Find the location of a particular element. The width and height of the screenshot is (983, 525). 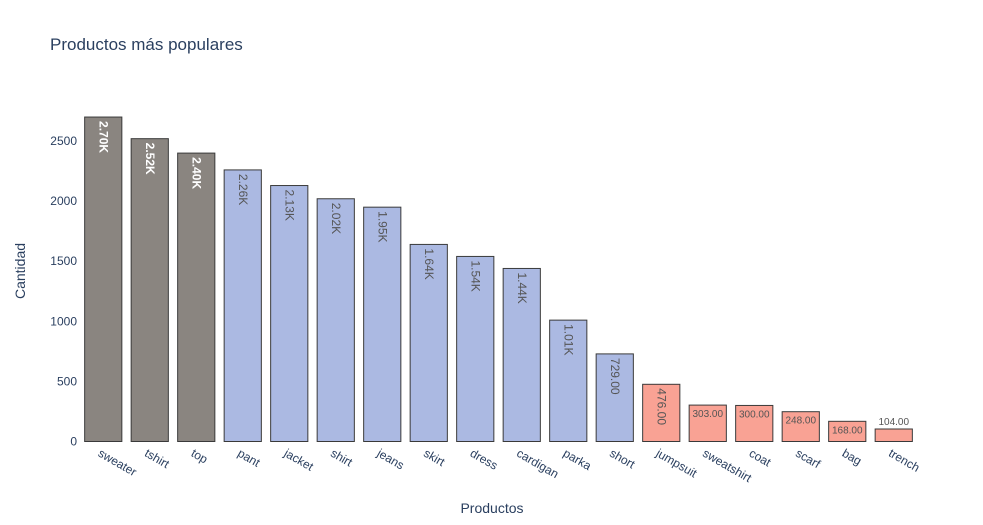

x-tick-label: coat is located at coordinates (760, 458).